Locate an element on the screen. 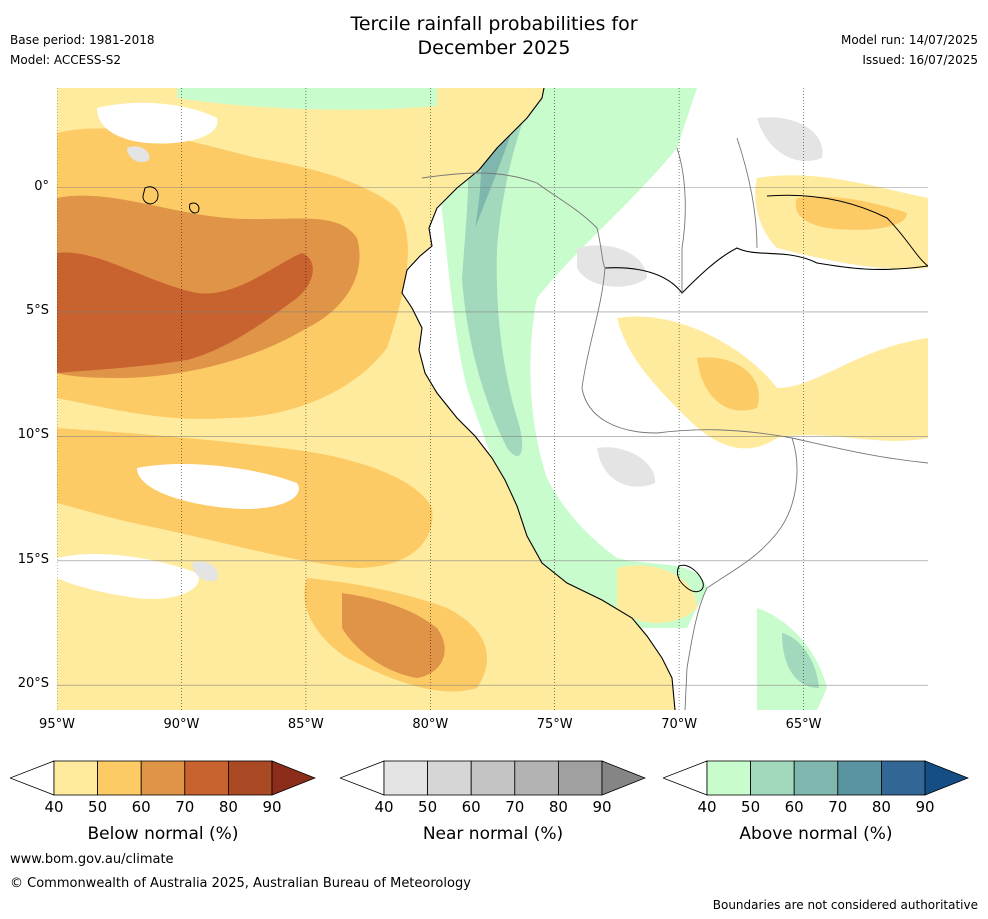 This screenshot has width=988, height=919. meta-left: Base period: 1981-2018 Model: ACCESS-S2 is located at coordinates (82, 50).